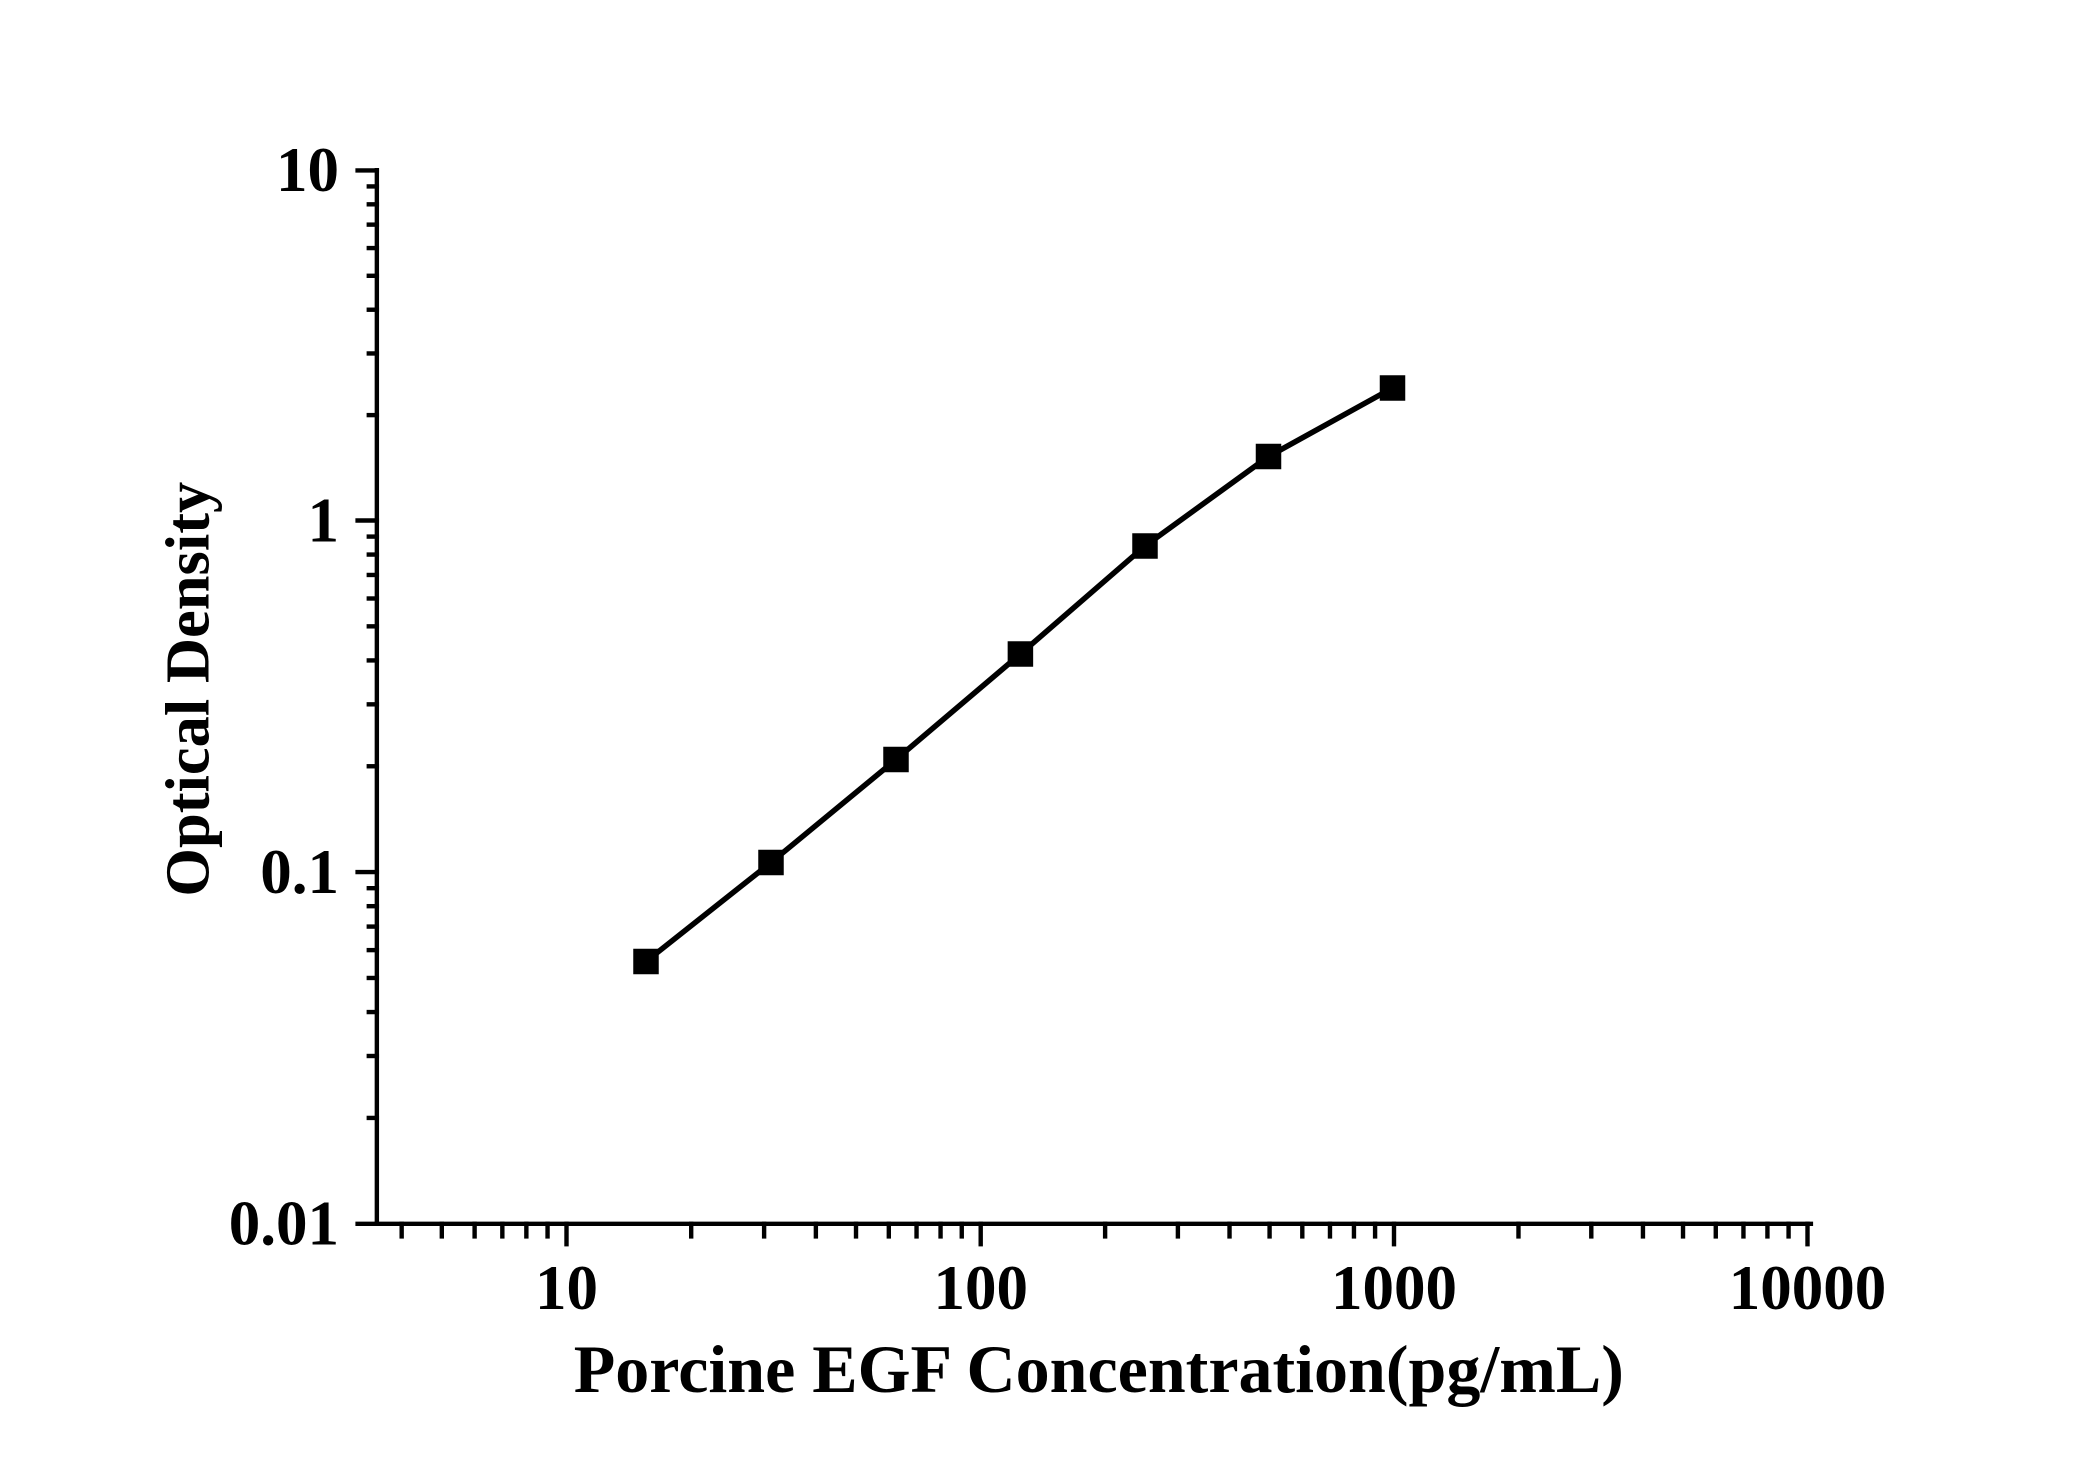  What do you see at coordinates (980, 1288) in the screenshot?
I see `svg-text: 100` at bounding box center [980, 1288].